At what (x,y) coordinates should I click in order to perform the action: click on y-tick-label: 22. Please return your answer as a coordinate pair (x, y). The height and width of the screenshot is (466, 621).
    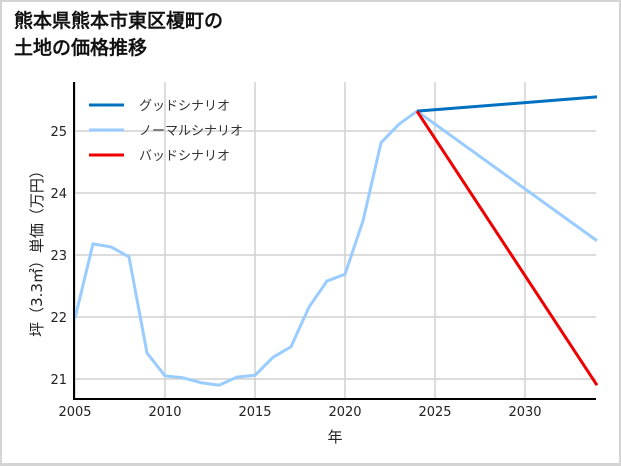
    Looking at the image, I should click on (58, 318).